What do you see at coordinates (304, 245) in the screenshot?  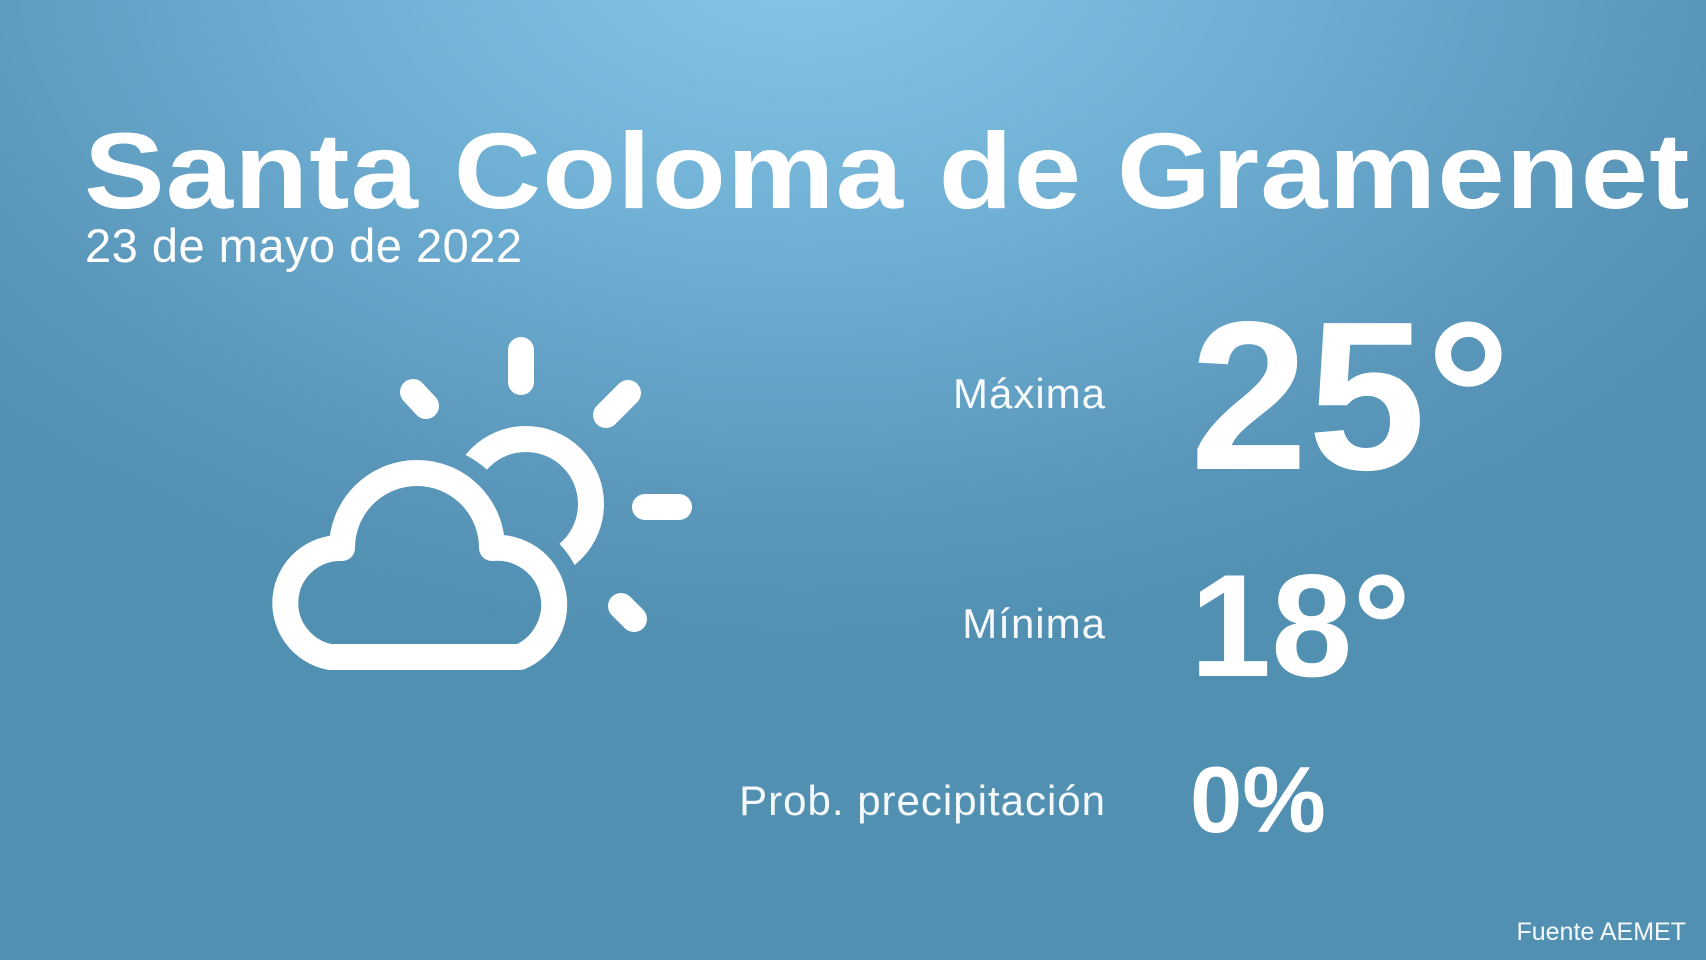 I see `forecast-date: 23 de mayo de 2022` at bounding box center [304, 245].